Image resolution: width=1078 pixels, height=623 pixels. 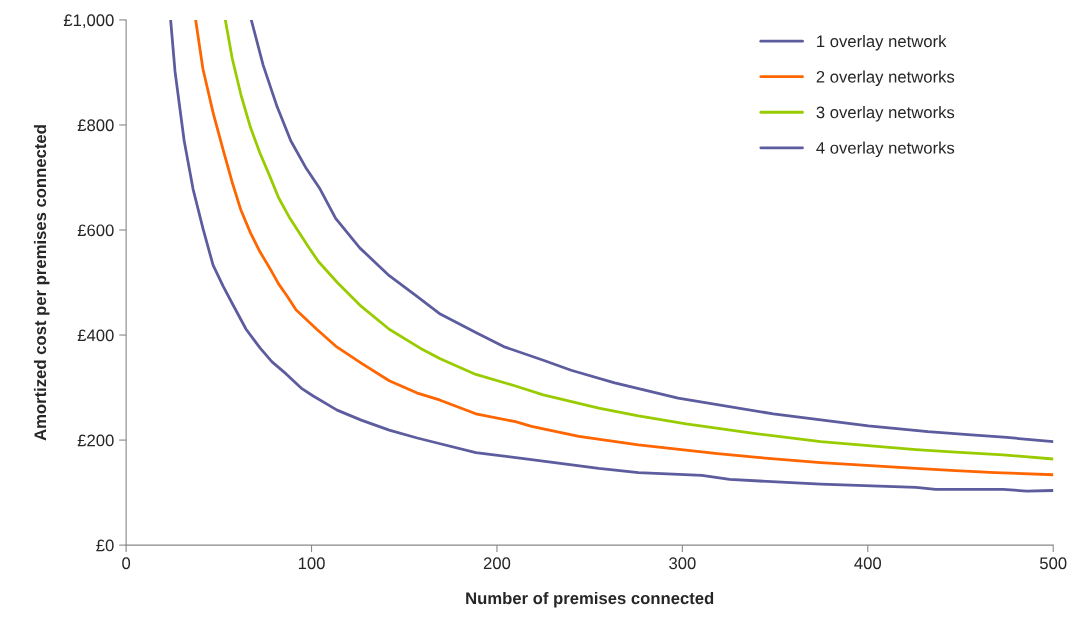 What do you see at coordinates (868, 563) in the screenshot?
I see `x-tick-label: 400` at bounding box center [868, 563].